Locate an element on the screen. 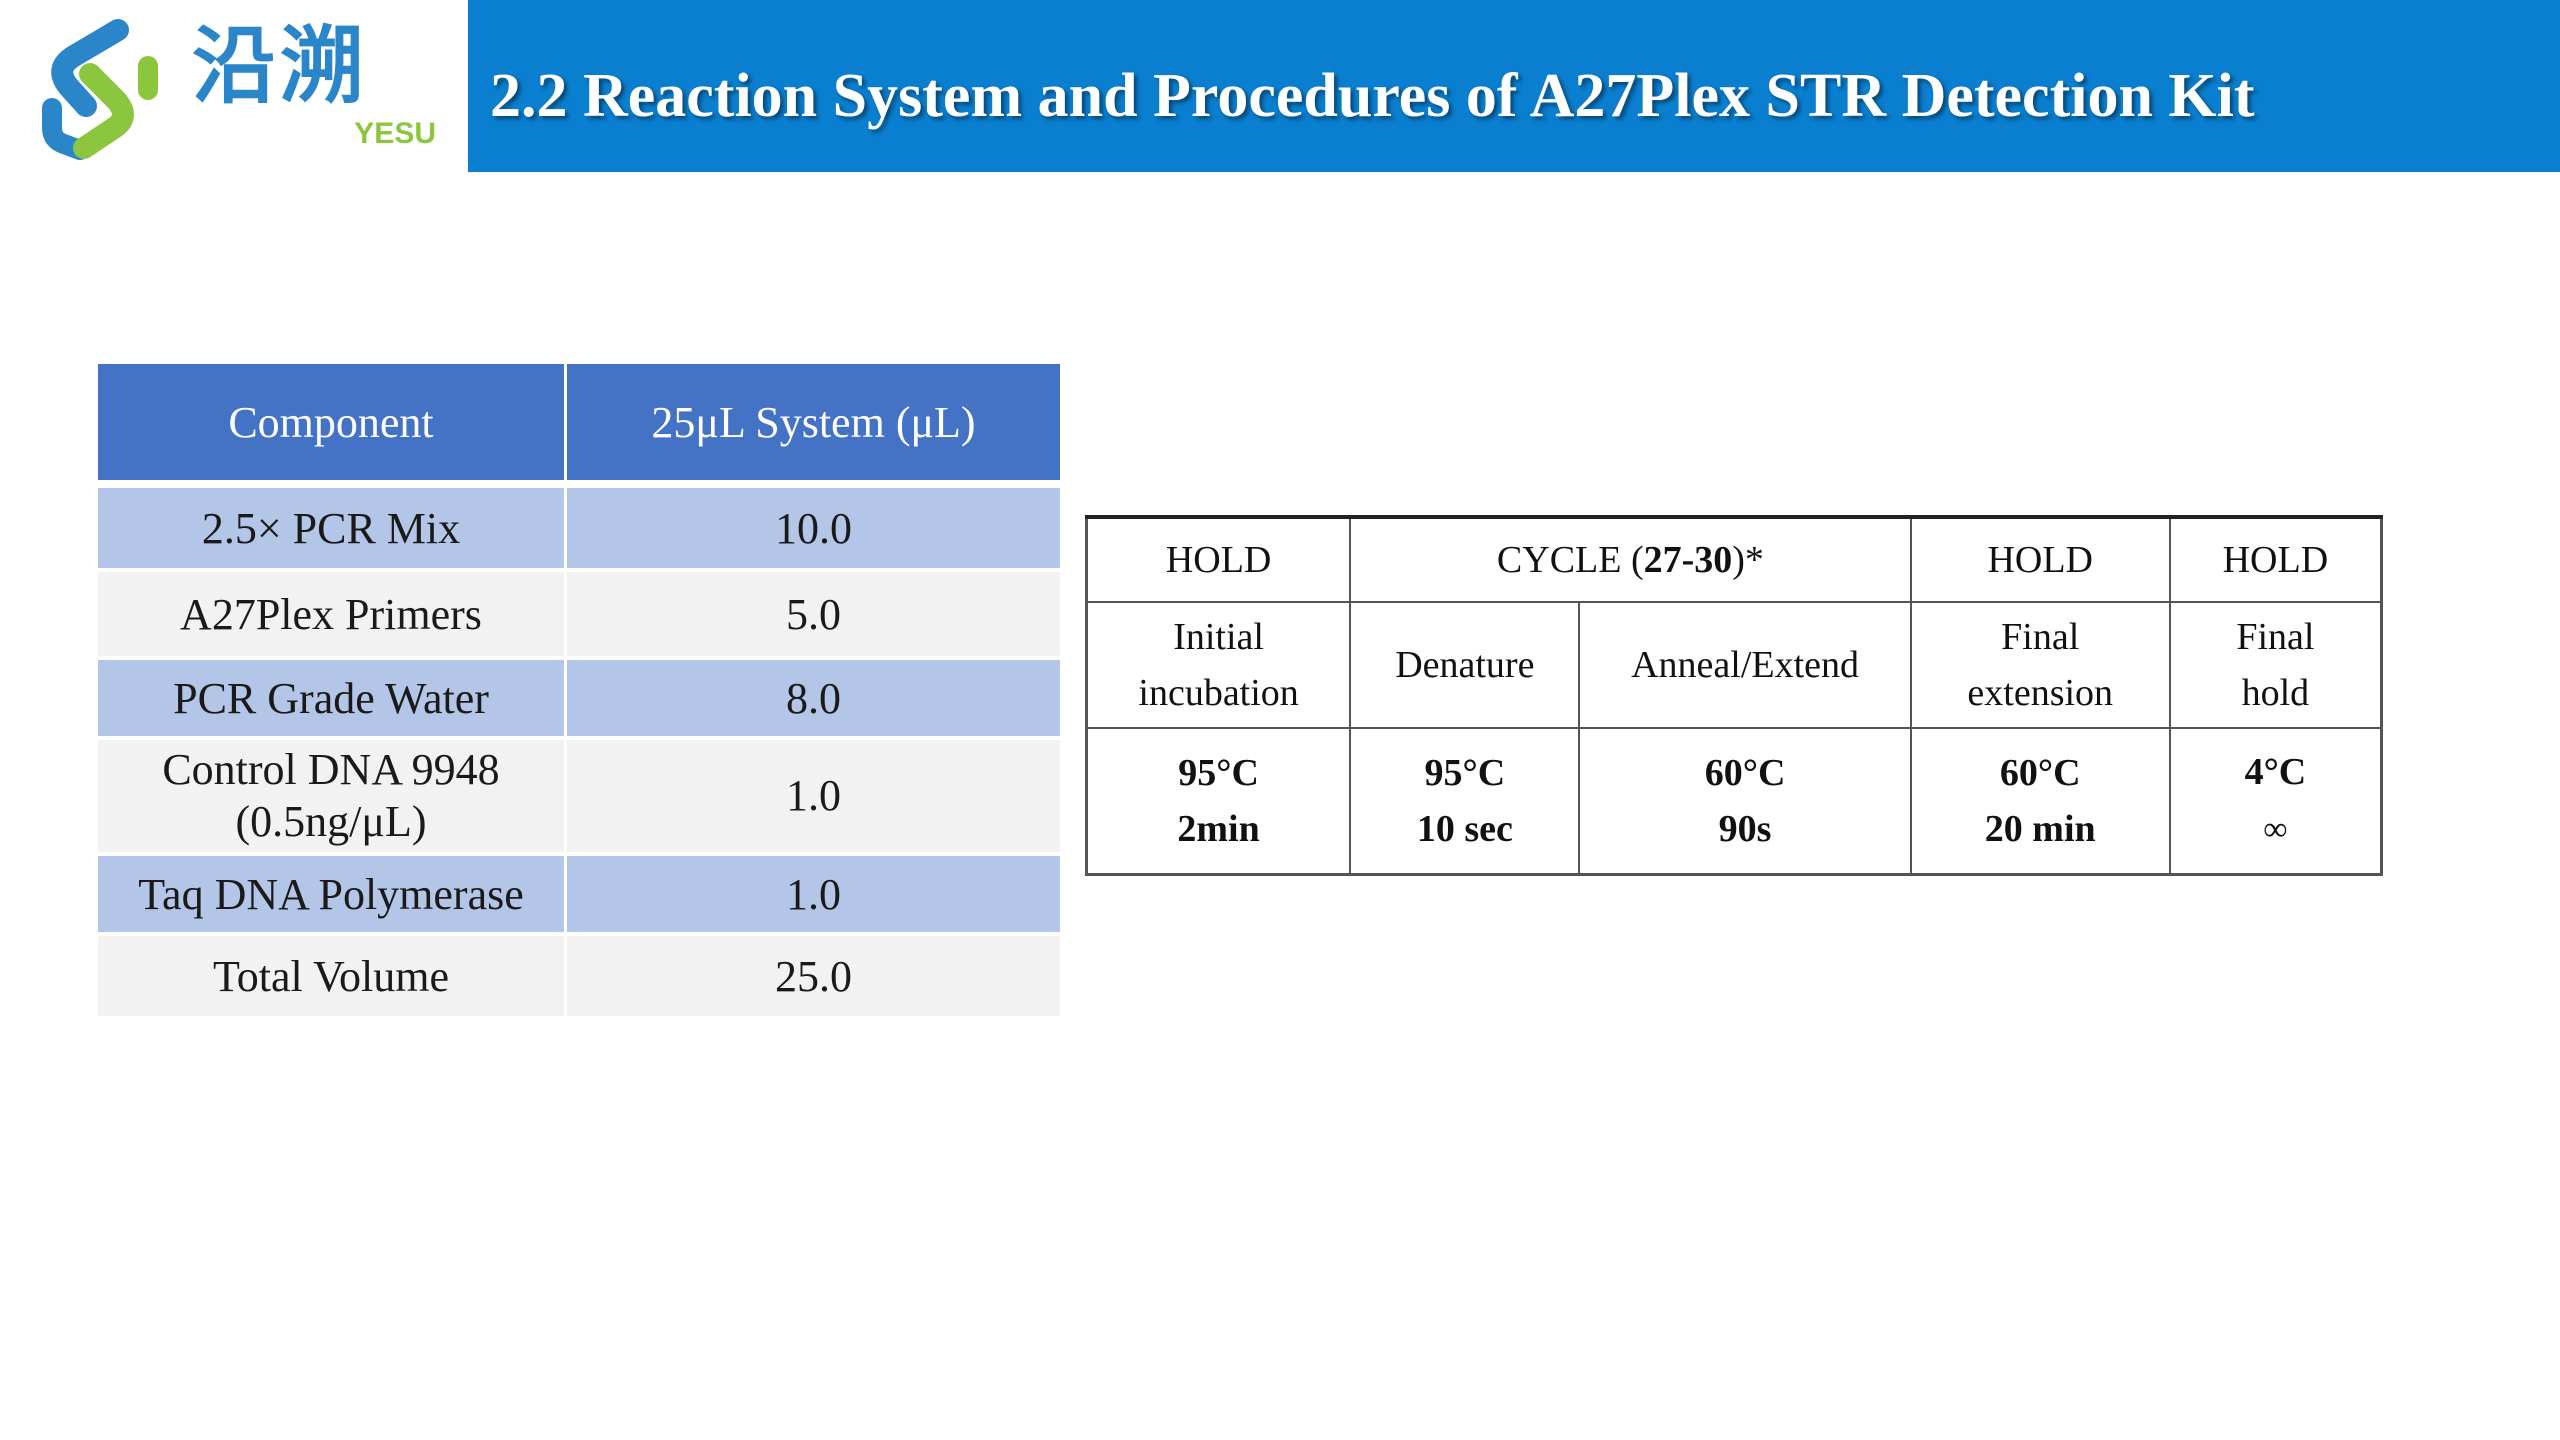 This screenshot has height=1440, width=2560. table-row: A27Plex Primers 5.0 is located at coordinates (579, 616).